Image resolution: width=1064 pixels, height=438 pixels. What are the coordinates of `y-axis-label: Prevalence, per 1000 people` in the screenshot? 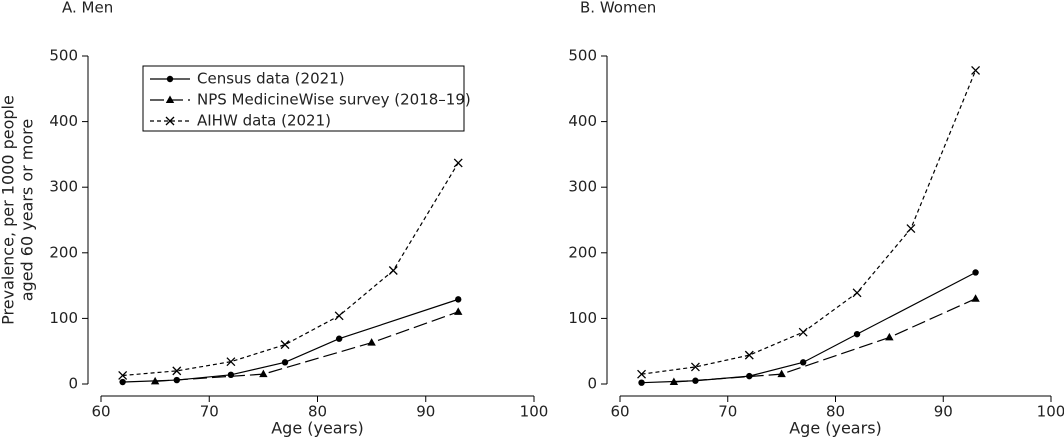 It's located at (9, 210).